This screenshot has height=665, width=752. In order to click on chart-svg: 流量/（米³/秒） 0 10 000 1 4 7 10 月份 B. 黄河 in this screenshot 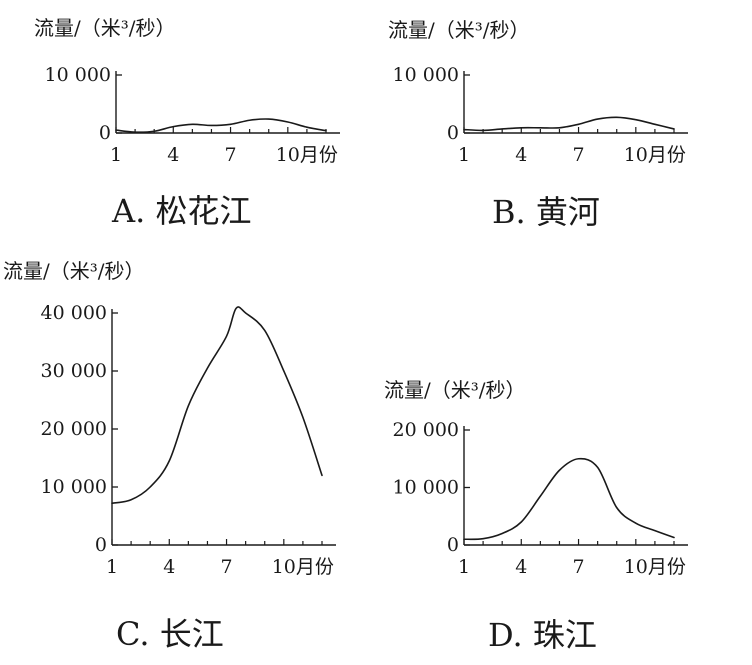, I will do `click(538, 124)`.